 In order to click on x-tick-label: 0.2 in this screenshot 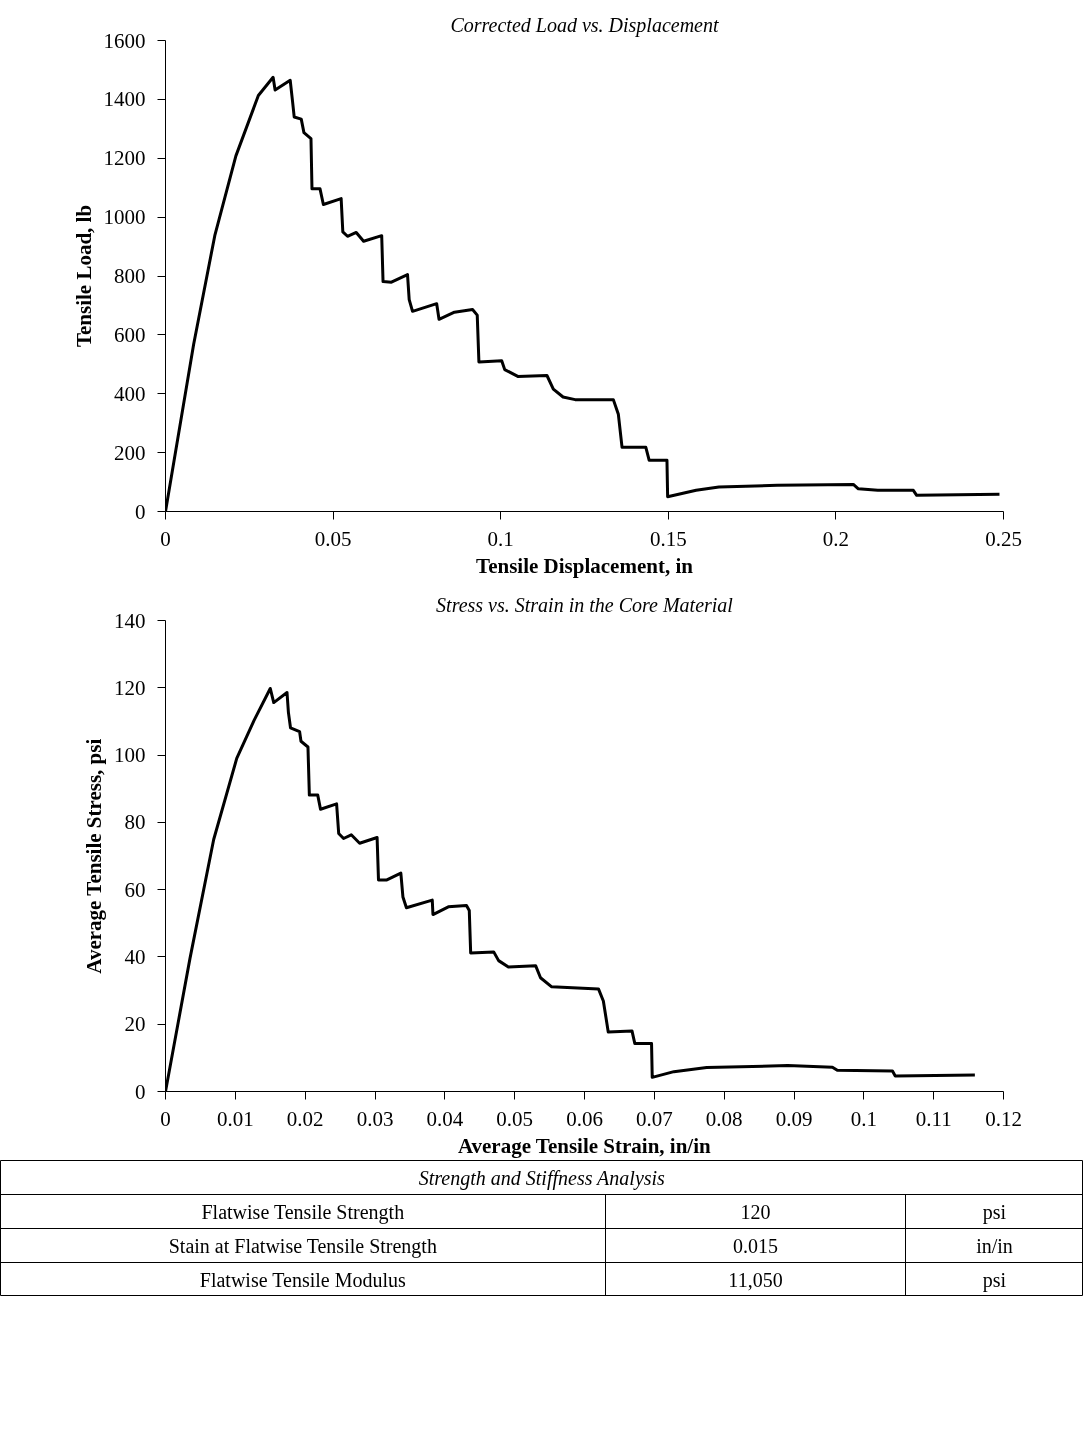, I will do `click(836, 538)`.